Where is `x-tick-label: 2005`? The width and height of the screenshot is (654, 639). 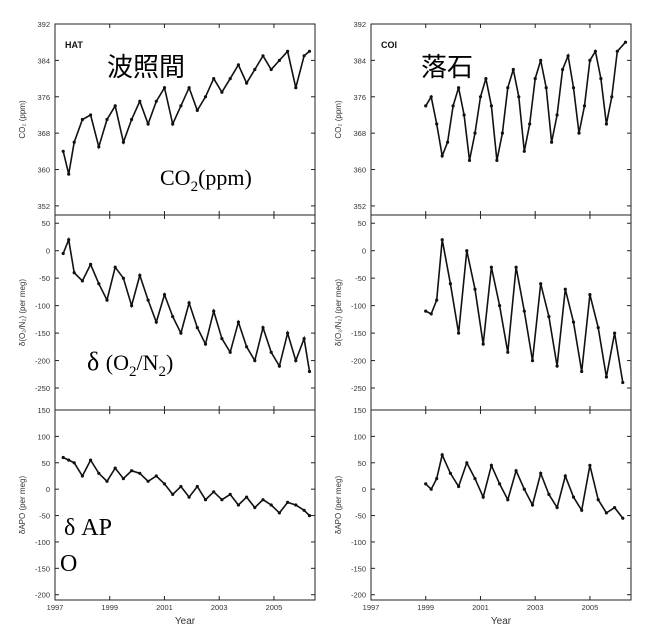
x-tick-label: 2005 is located at coordinates (274, 607).